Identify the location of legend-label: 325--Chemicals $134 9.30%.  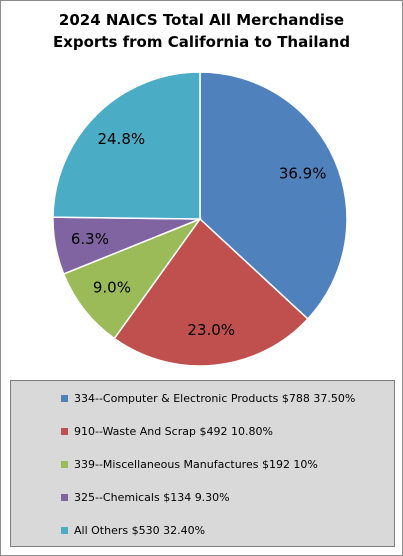
(152, 497).